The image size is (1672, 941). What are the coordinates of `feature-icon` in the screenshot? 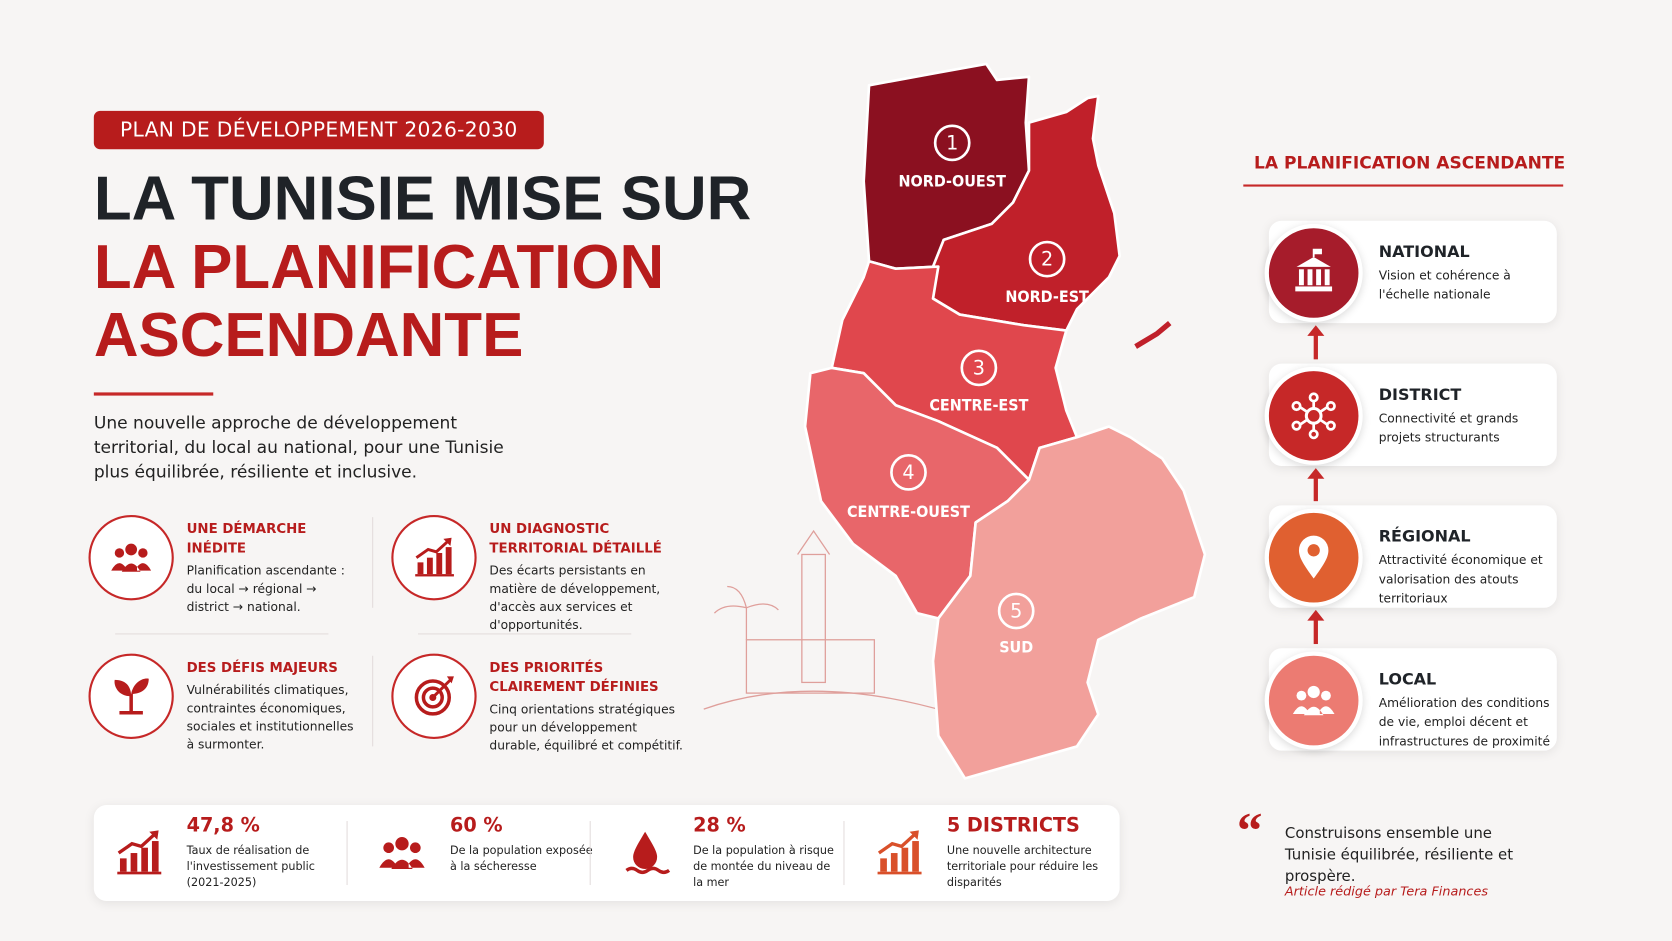 It's located at (434, 558).